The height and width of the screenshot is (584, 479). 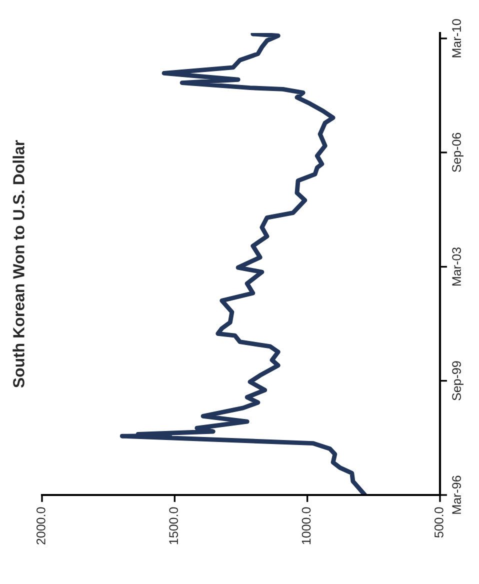 I want to click on x-tick-label: 1000.0, so click(x=306, y=525).